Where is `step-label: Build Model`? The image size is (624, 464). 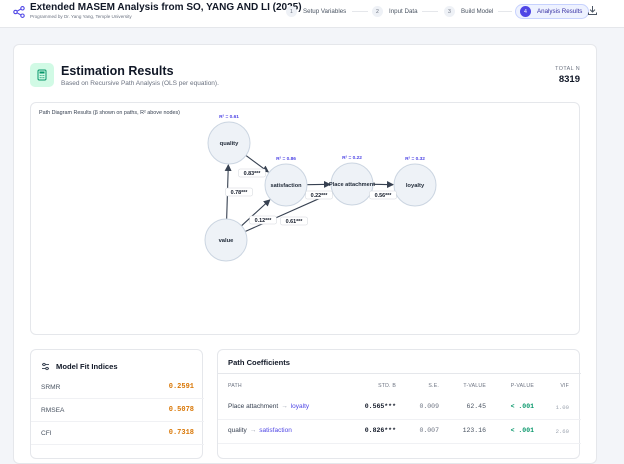 step-label: Build Model is located at coordinates (477, 11).